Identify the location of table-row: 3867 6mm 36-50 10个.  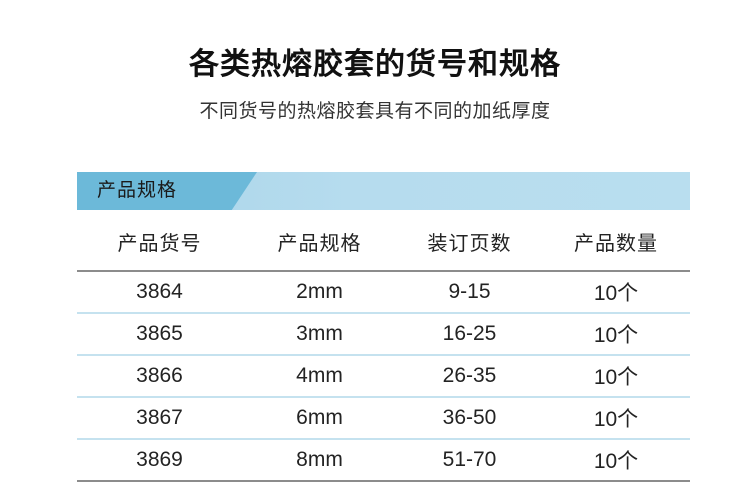
(383, 418).